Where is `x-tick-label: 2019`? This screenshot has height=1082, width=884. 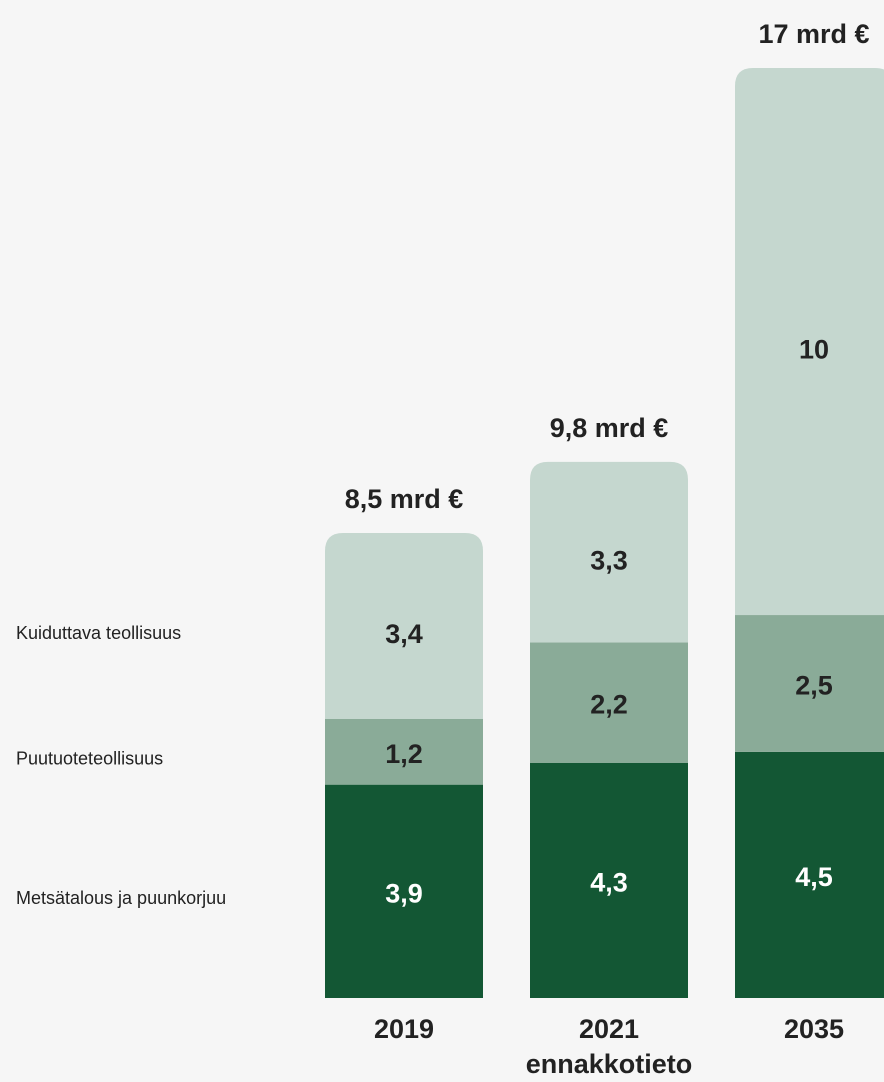 x-tick-label: 2019 is located at coordinates (404, 1029).